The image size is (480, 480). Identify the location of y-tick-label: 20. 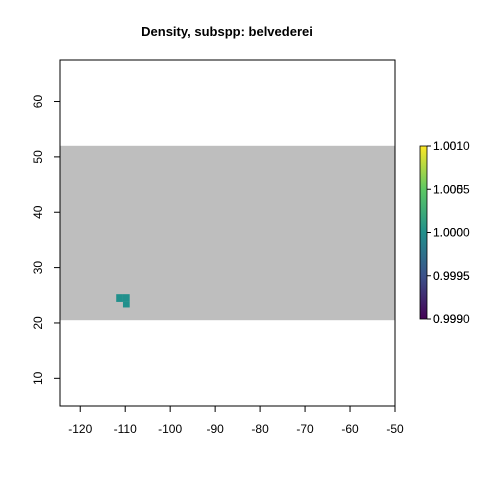
(38, 323).